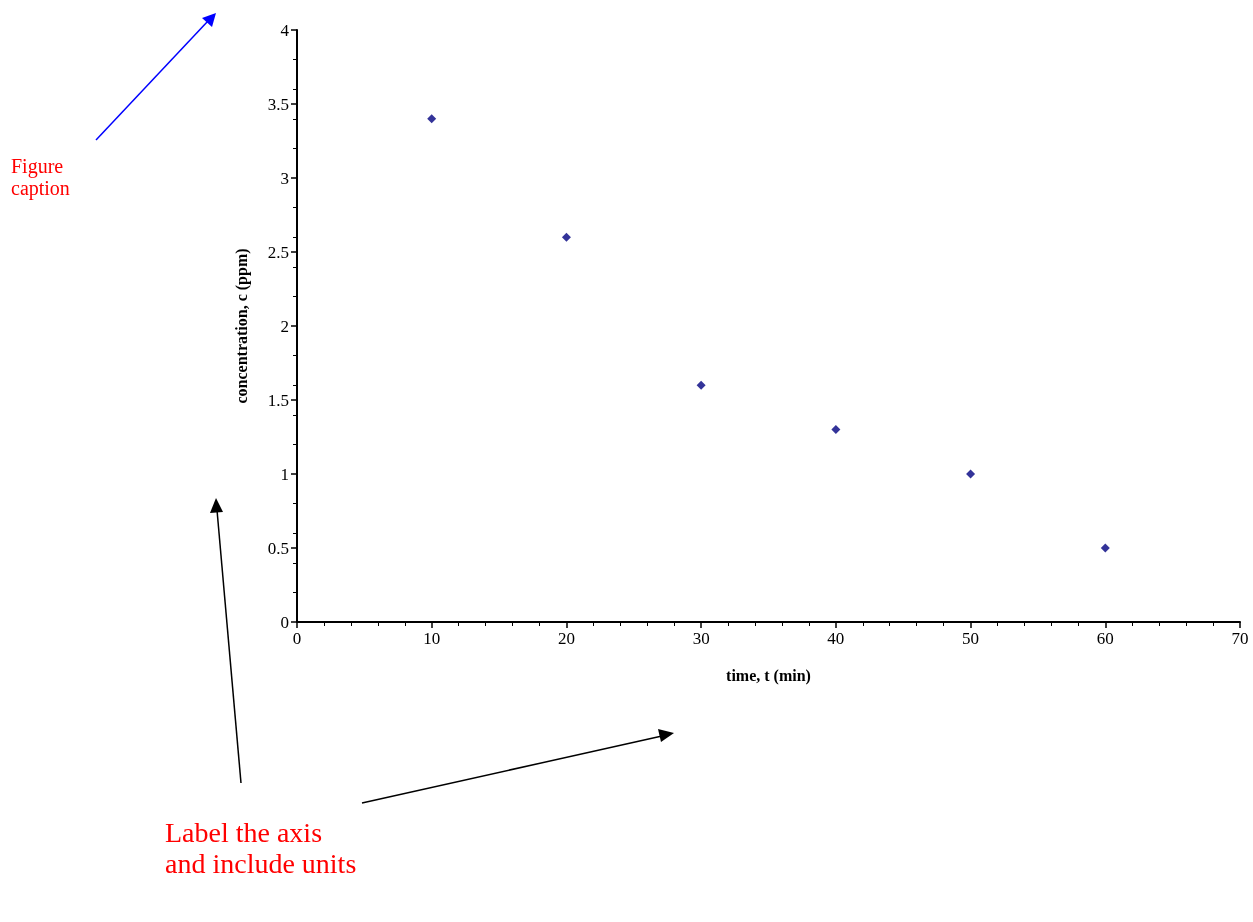 The height and width of the screenshot is (922, 1253). I want to click on x-tick-label: 20, so click(566, 638).